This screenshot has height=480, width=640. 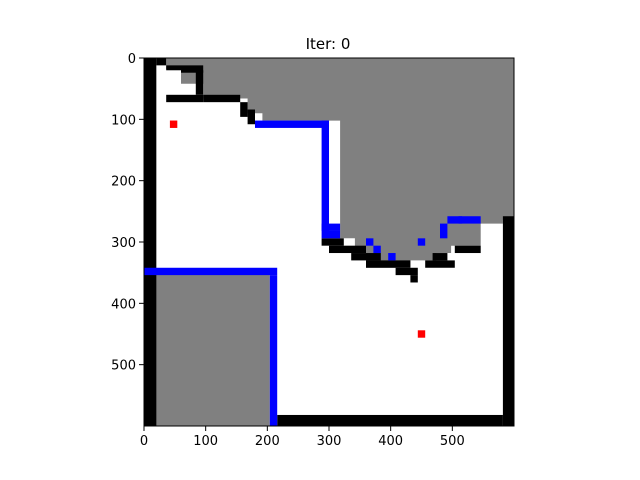 I want to click on y-axis: 0 100 200 300 400 500, so click(x=127, y=213).